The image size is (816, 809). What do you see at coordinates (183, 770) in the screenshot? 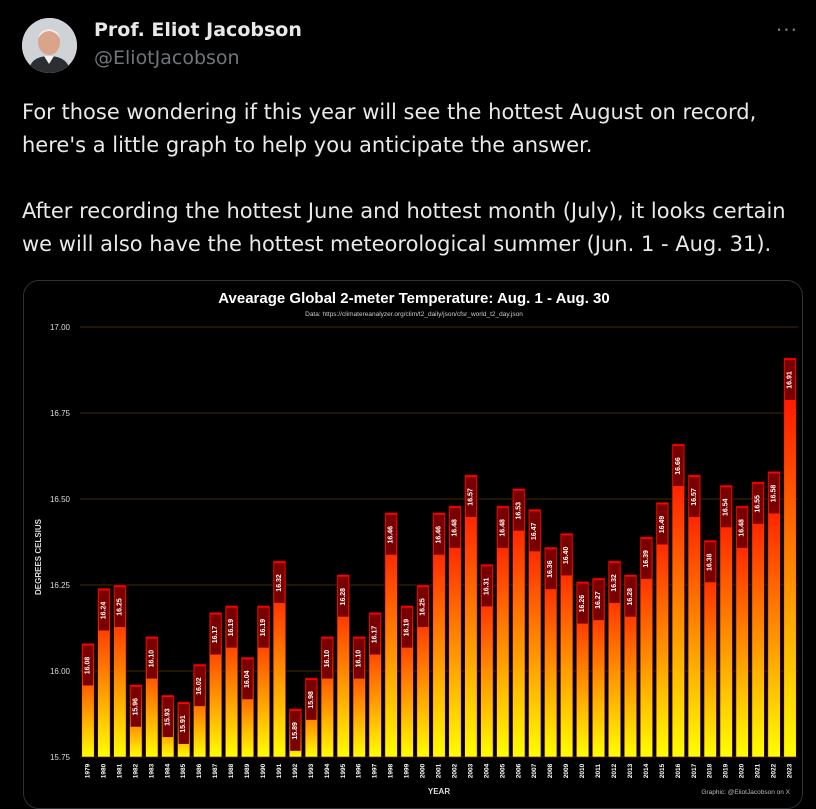
I see `x-tick-label: 1985` at bounding box center [183, 770].